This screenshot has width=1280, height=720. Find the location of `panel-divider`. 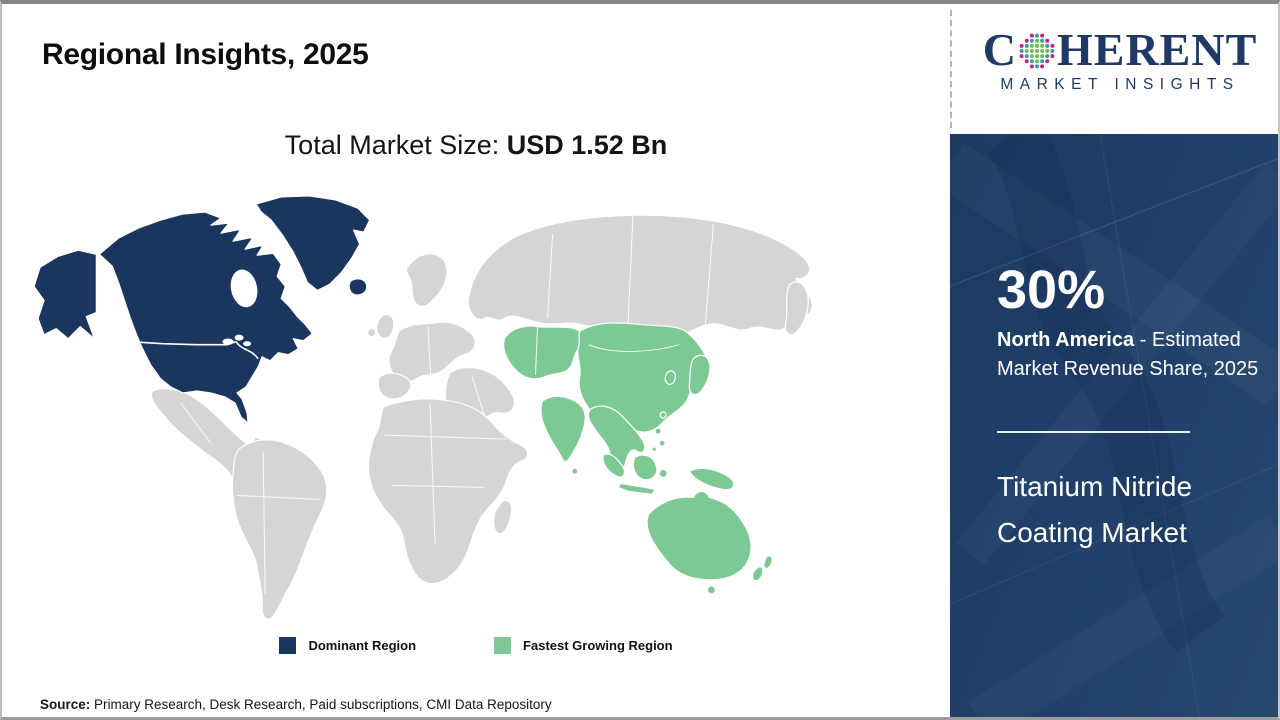

panel-divider is located at coordinates (1093, 432).